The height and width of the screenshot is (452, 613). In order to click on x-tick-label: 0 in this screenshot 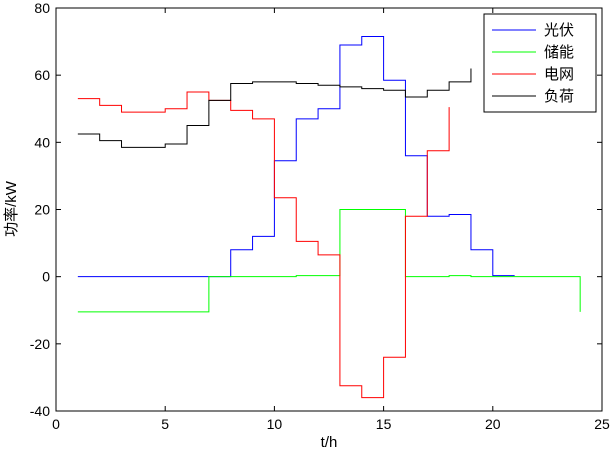, I will do `click(56, 424)`.